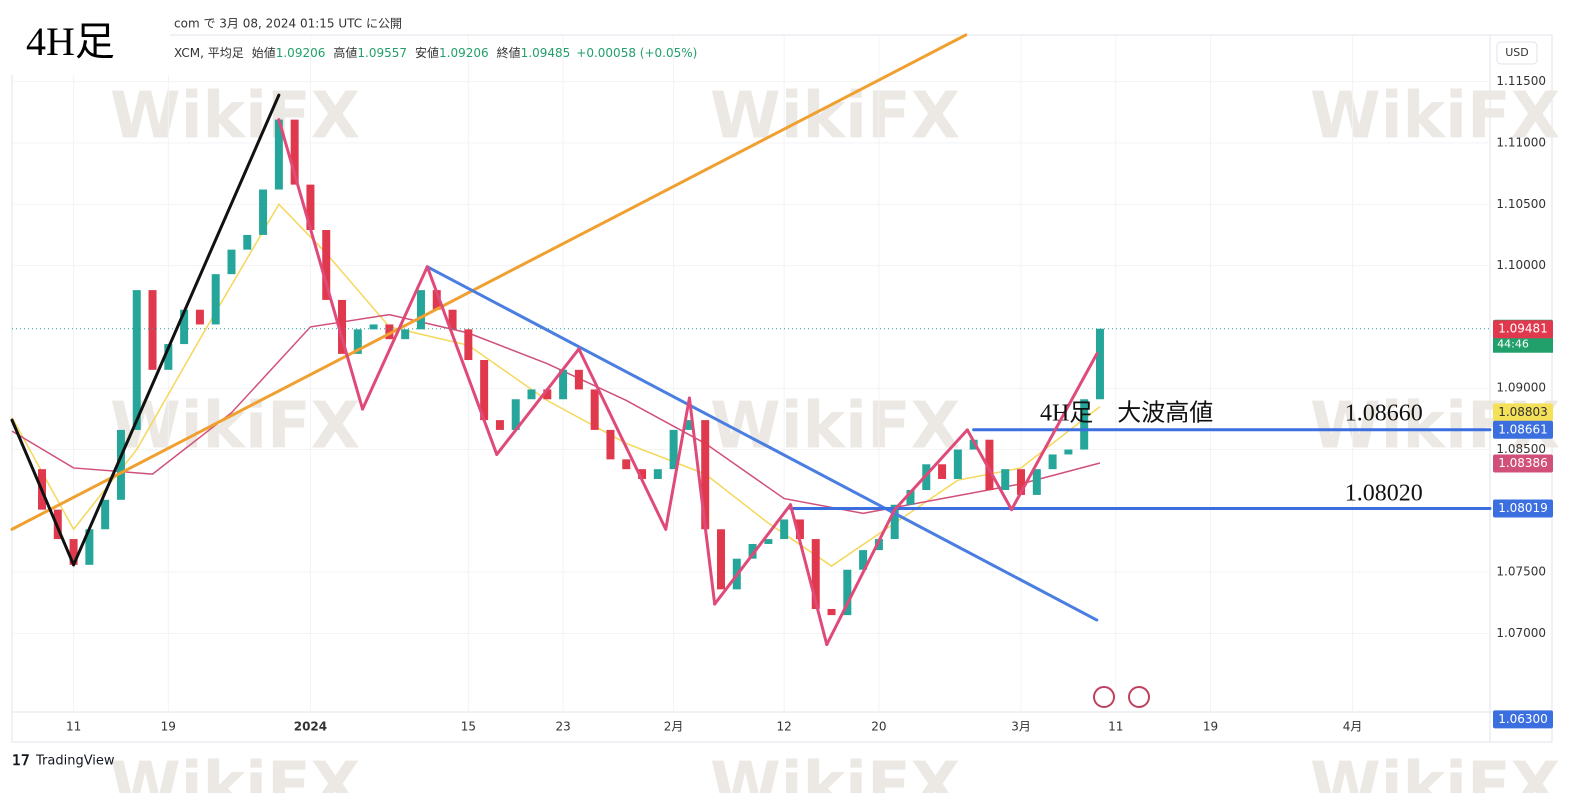 The width and height of the screenshot is (1595, 793). Describe the element at coordinates (1521, 449) in the screenshot. I see `y-tick-label: 1.08500` at that location.